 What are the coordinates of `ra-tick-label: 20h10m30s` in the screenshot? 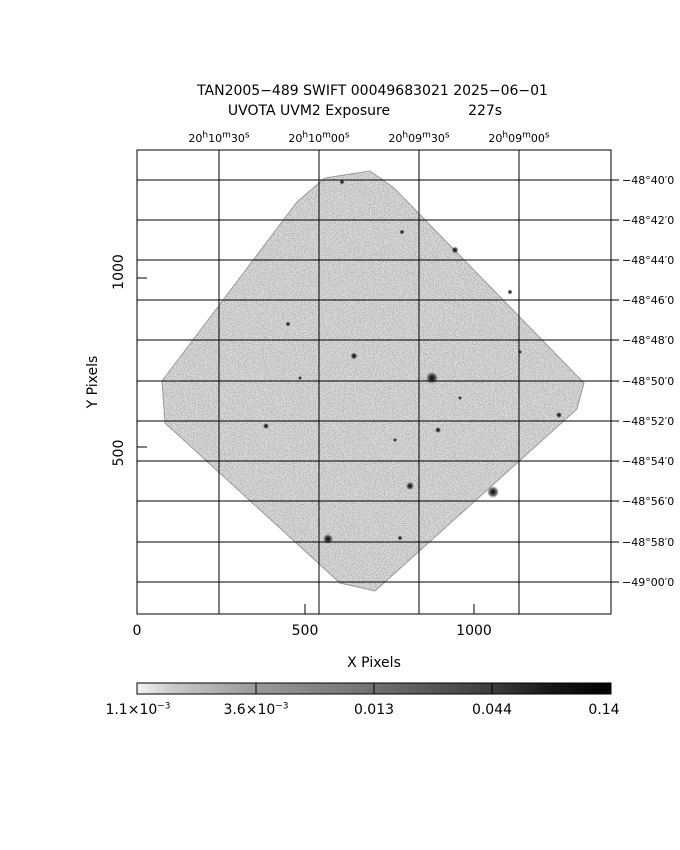 It's located at (219, 137).